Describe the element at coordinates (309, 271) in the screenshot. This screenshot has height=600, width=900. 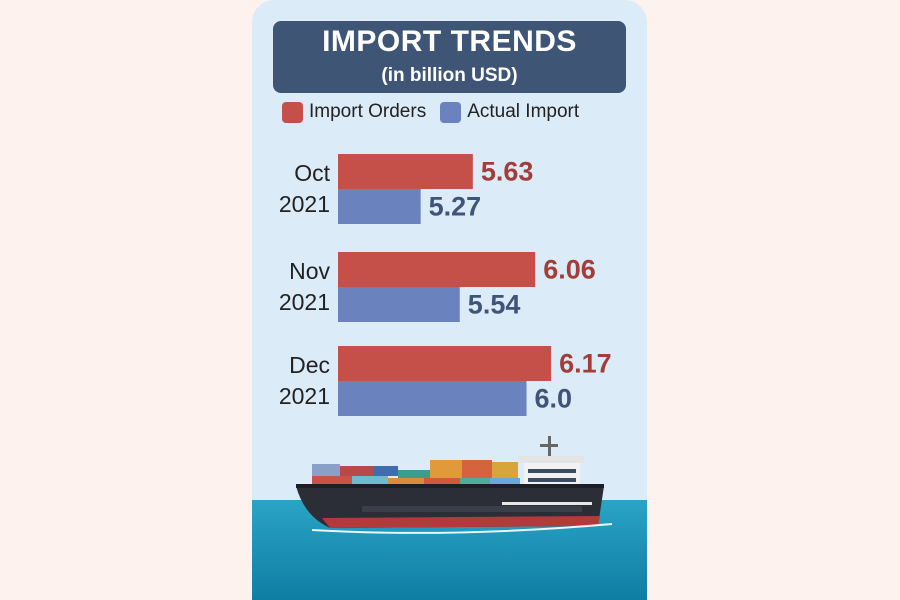
I see `category-label-month: Nov` at that location.